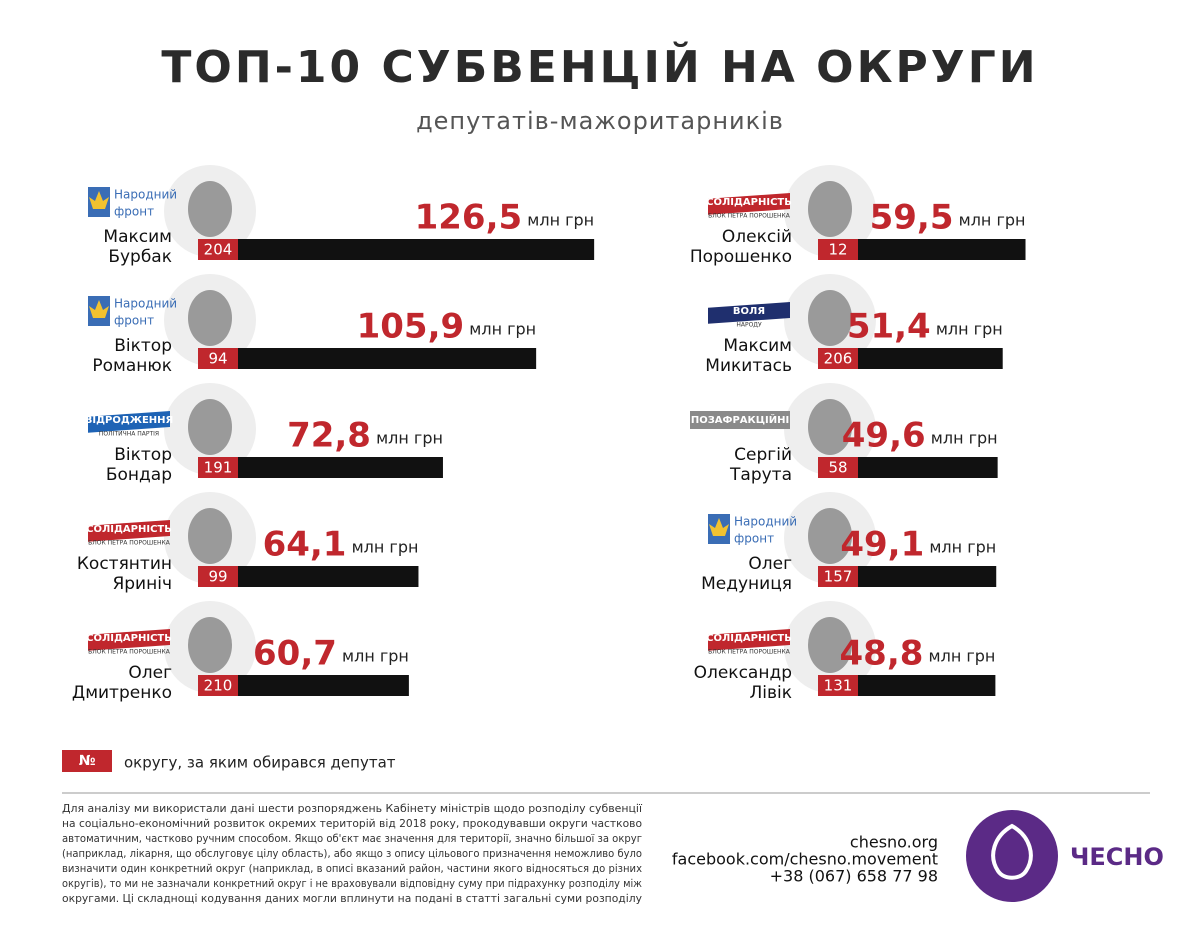 The height and width of the screenshot is (934, 1200). What do you see at coordinates (741, 257) in the screenshot?
I see `name: Порошенко` at bounding box center [741, 257].